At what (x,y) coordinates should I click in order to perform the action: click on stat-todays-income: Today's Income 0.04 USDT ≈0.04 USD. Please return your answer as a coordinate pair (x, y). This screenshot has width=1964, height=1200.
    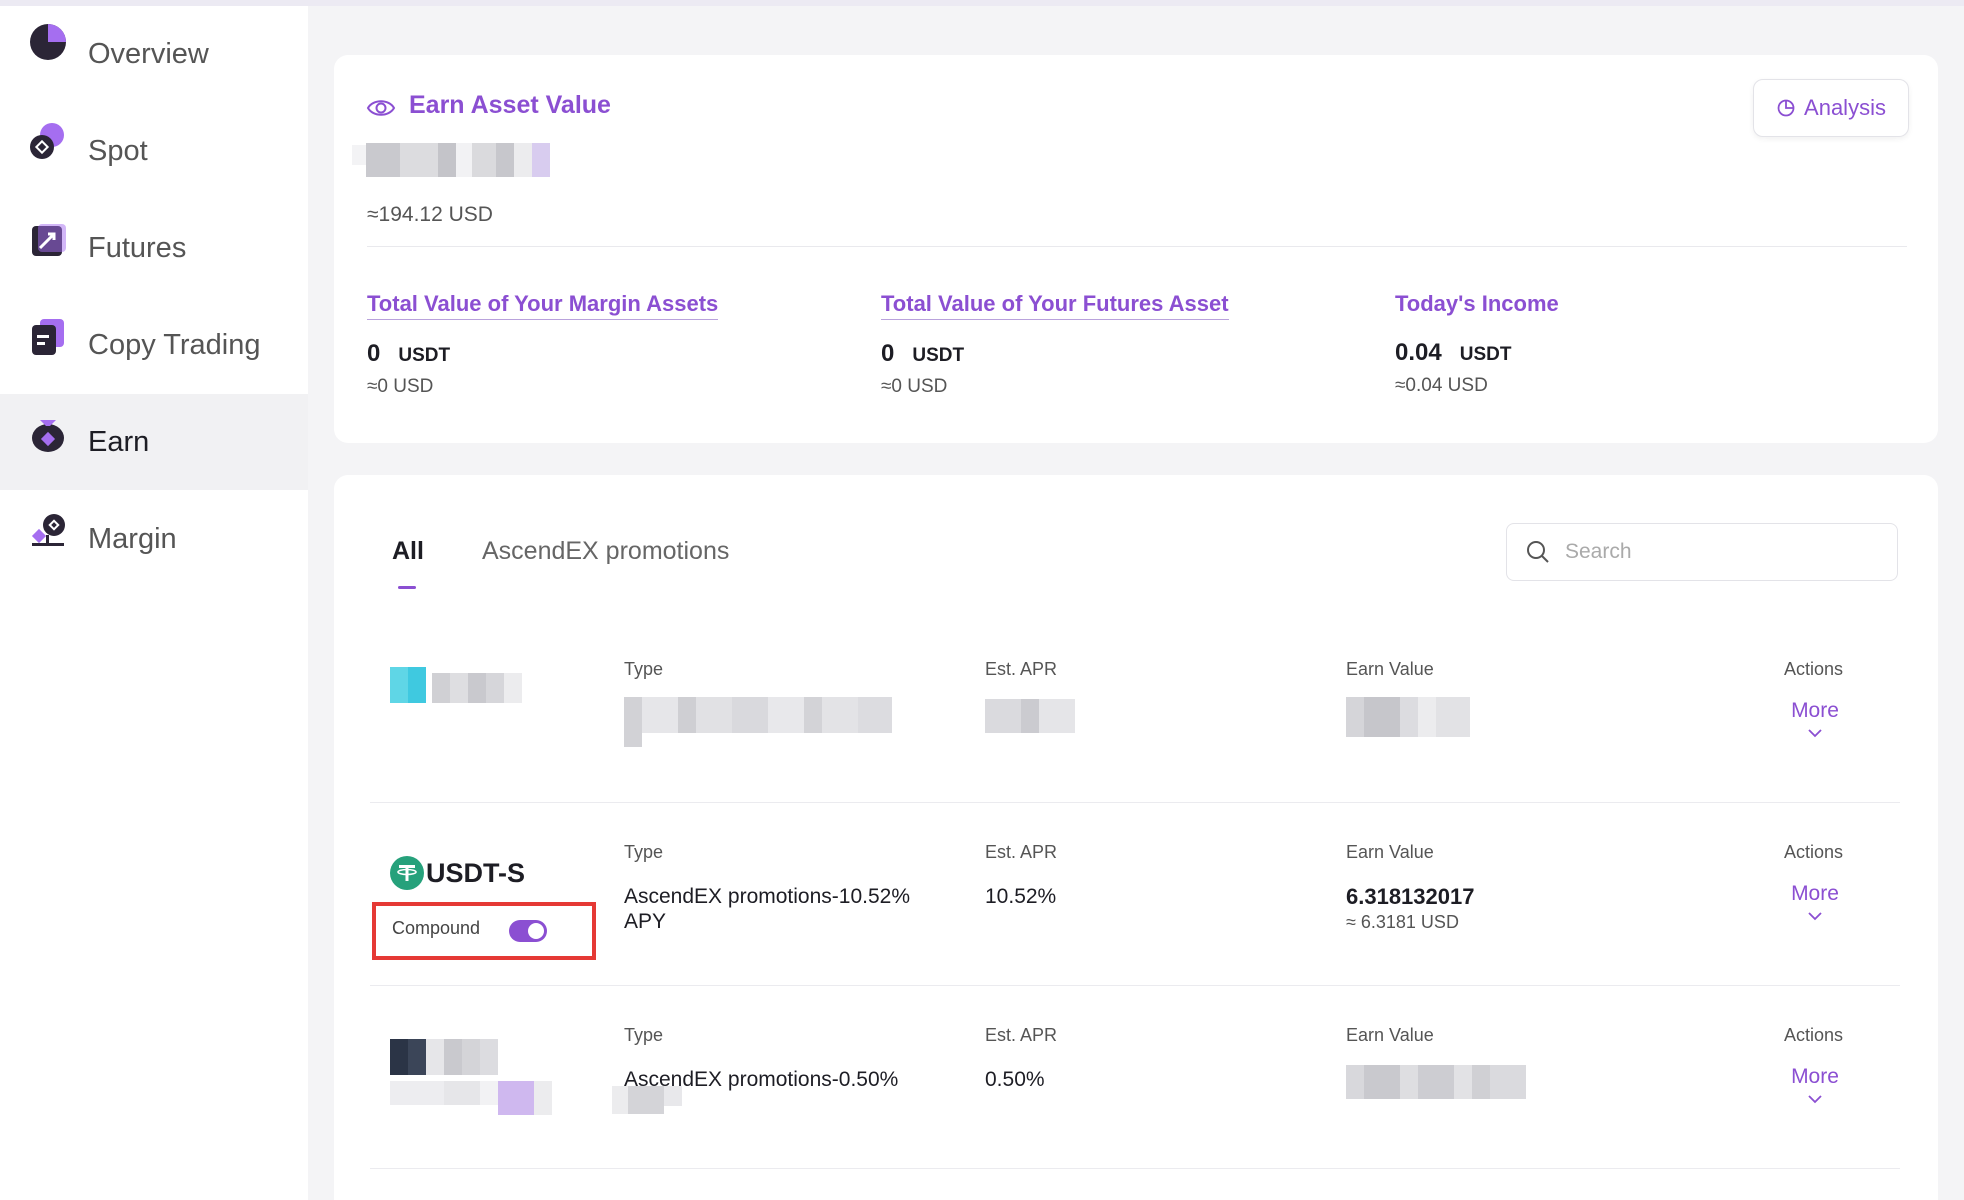
    Looking at the image, I should click on (1477, 344).